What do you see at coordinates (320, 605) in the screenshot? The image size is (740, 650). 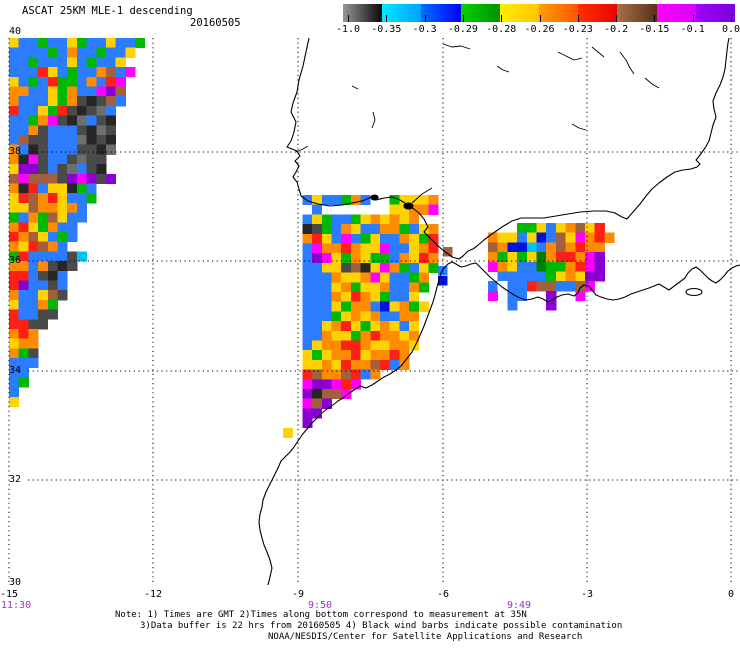 I see `overpass-time-label: 9:50` at bounding box center [320, 605].